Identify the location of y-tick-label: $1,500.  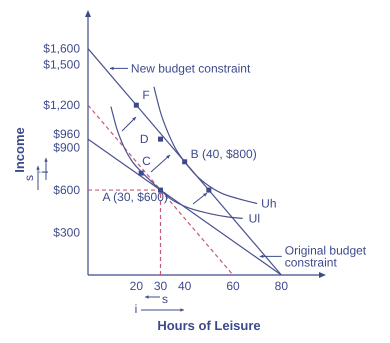
(61, 65).